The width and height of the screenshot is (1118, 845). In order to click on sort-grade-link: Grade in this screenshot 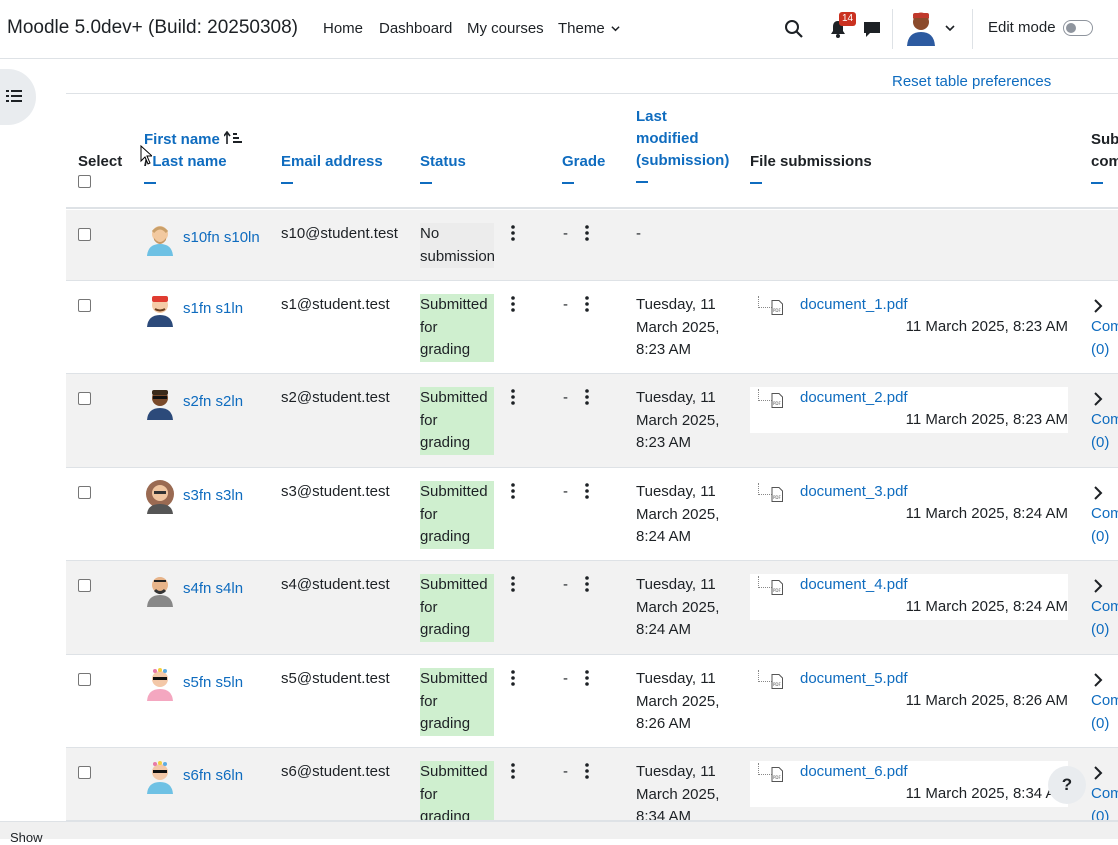, I will do `click(584, 161)`.